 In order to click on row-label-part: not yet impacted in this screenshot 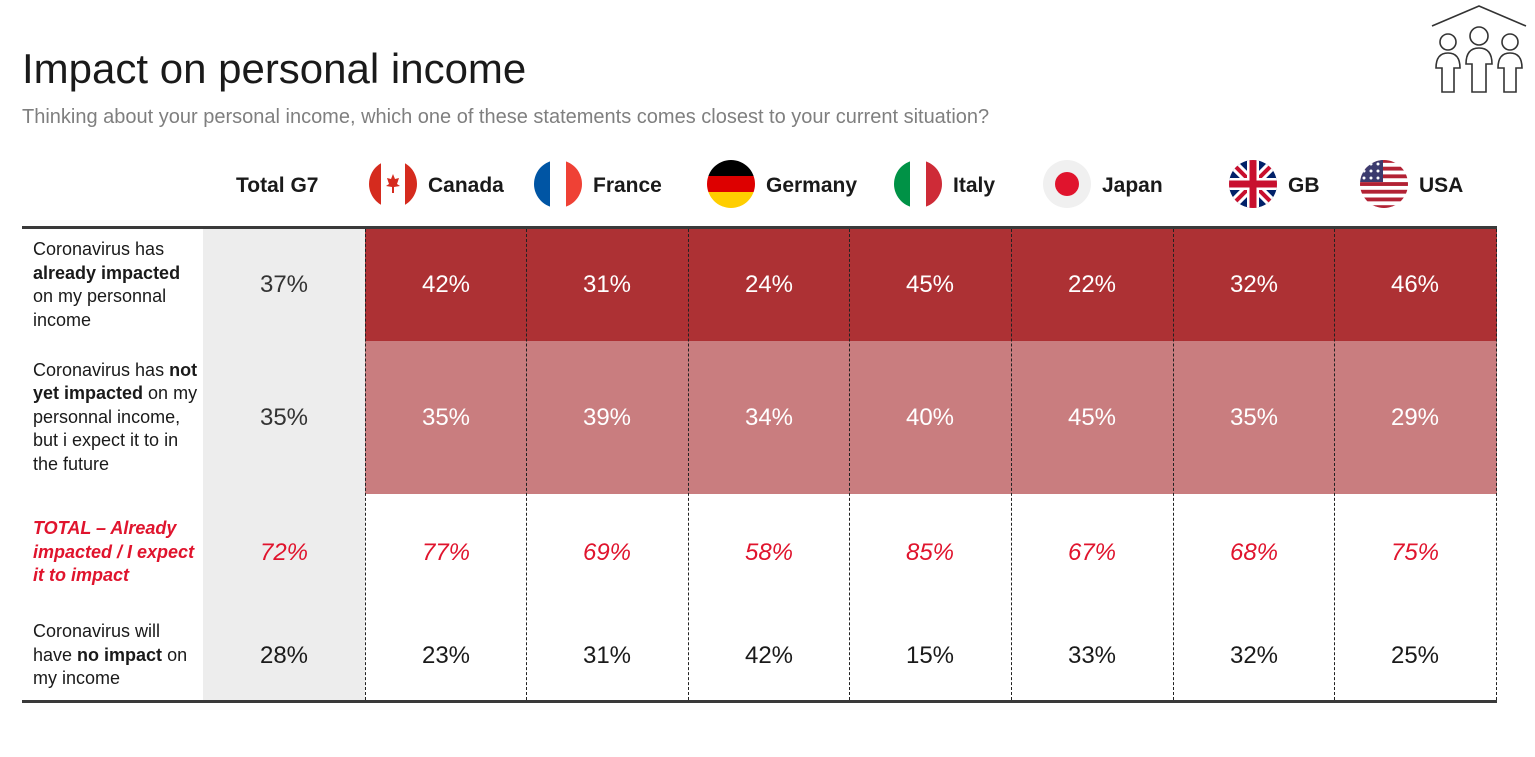, I will do `click(115, 381)`.